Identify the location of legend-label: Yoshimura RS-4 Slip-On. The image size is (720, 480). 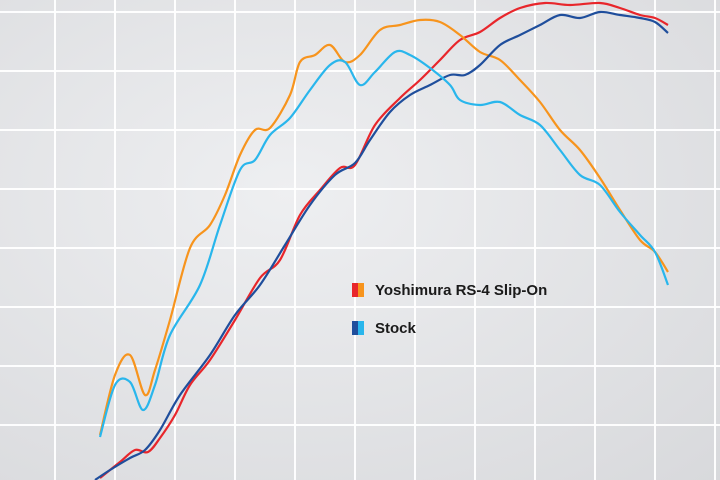
(461, 290).